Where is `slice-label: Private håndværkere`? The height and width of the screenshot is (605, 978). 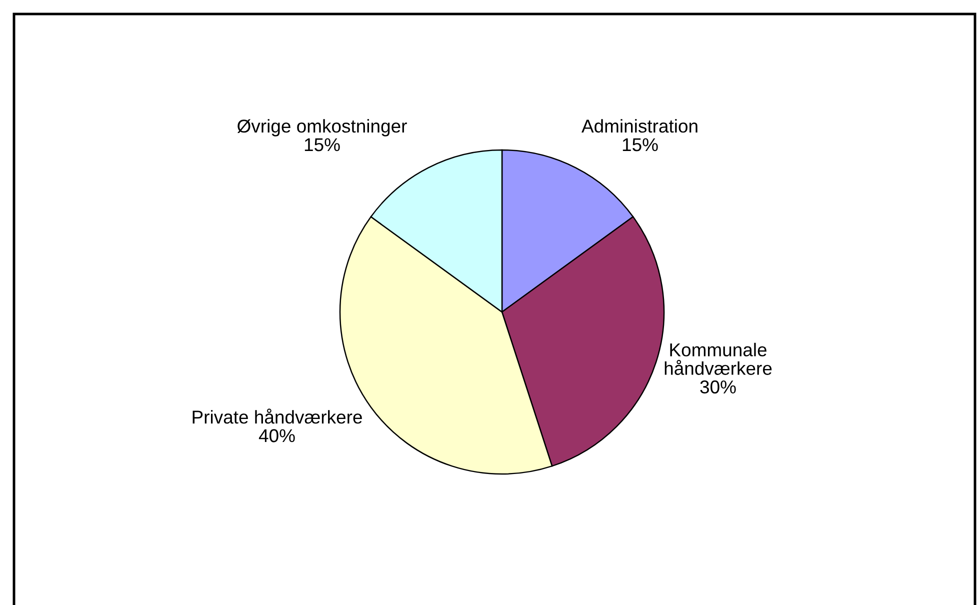
slice-label: Private håndværkere is located at coordinates (277, 416).